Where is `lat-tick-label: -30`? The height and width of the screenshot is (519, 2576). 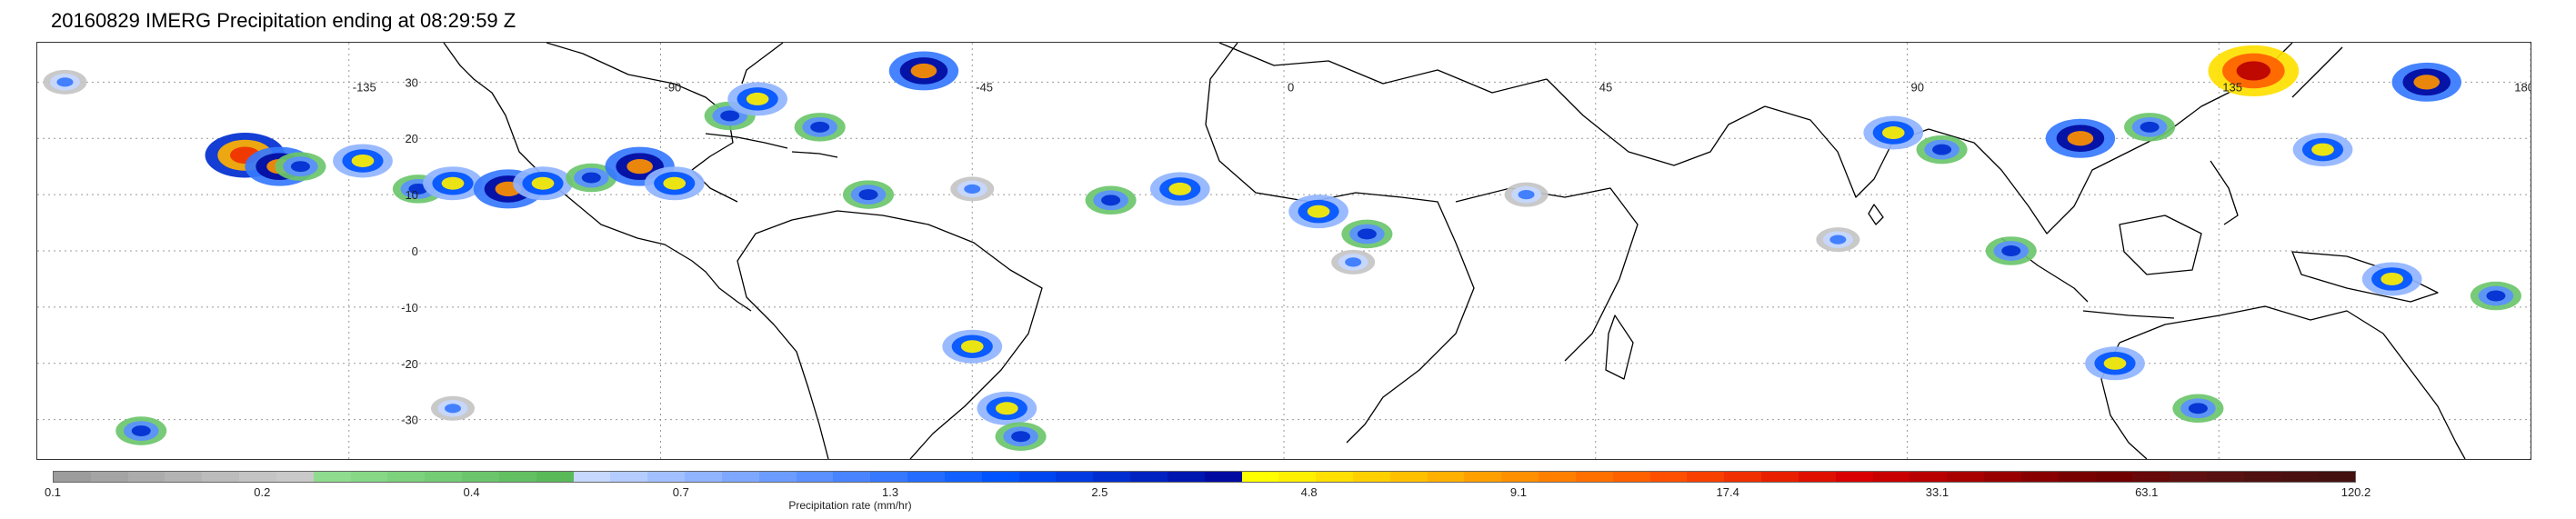
lat-tick-label: -30 is located at coordinates (409, 420).